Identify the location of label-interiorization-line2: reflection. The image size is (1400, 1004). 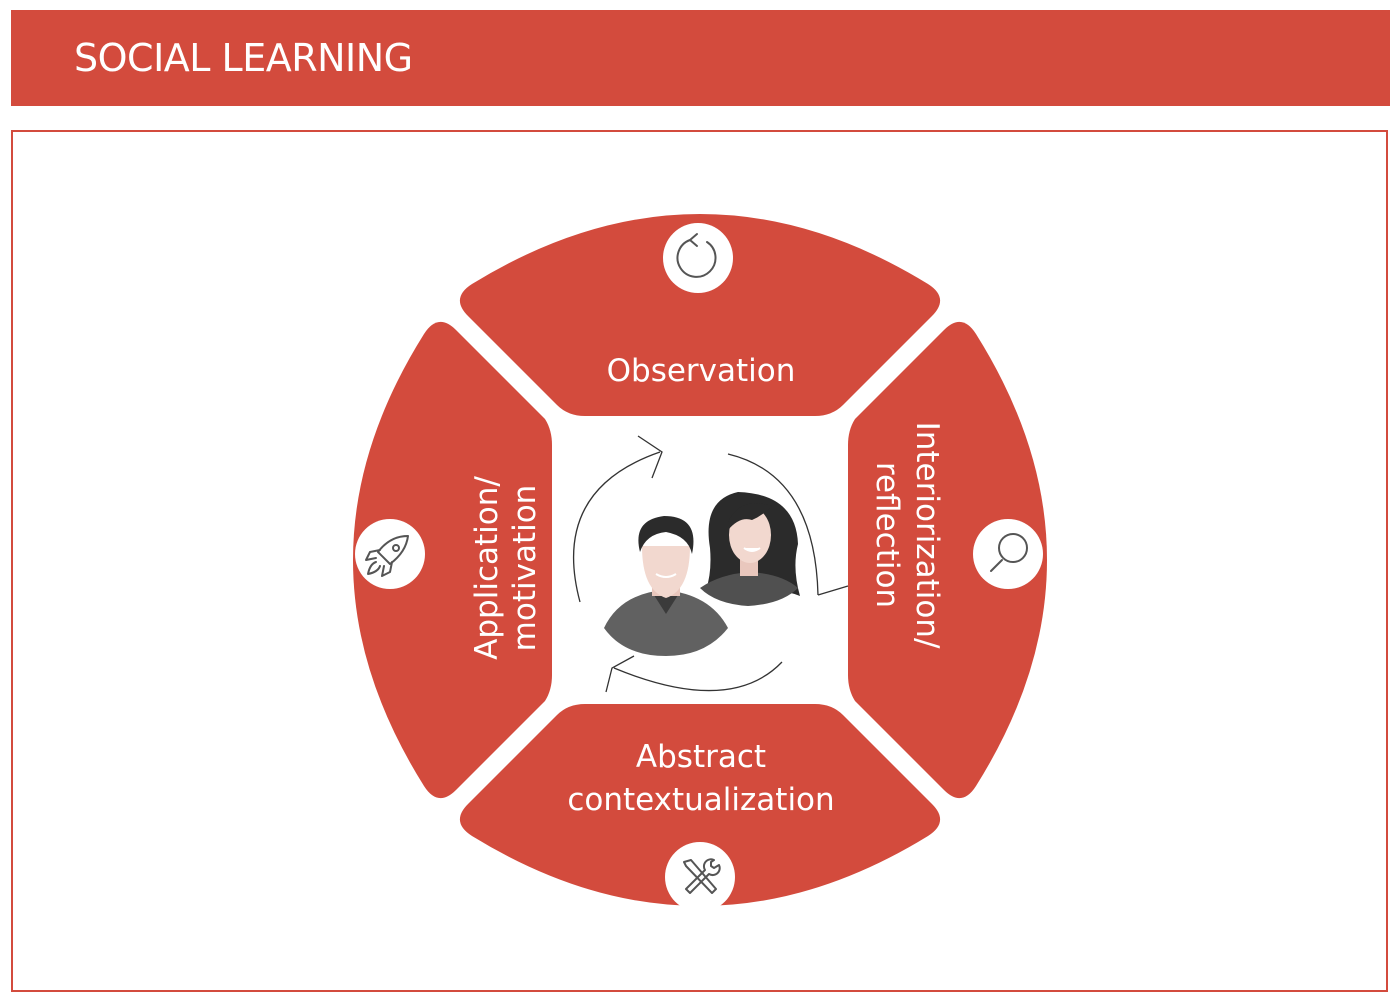
(887, 535).